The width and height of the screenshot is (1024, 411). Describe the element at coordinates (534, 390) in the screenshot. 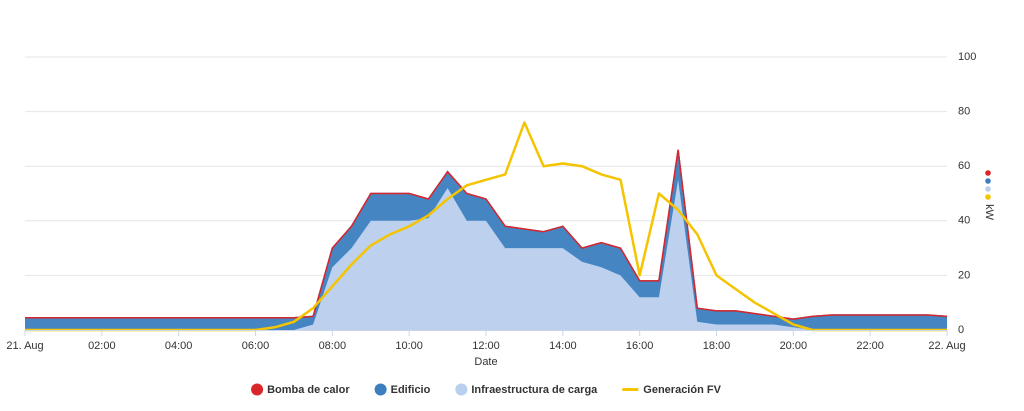

I see `legend-label: Infraestructura de carga` at that location.